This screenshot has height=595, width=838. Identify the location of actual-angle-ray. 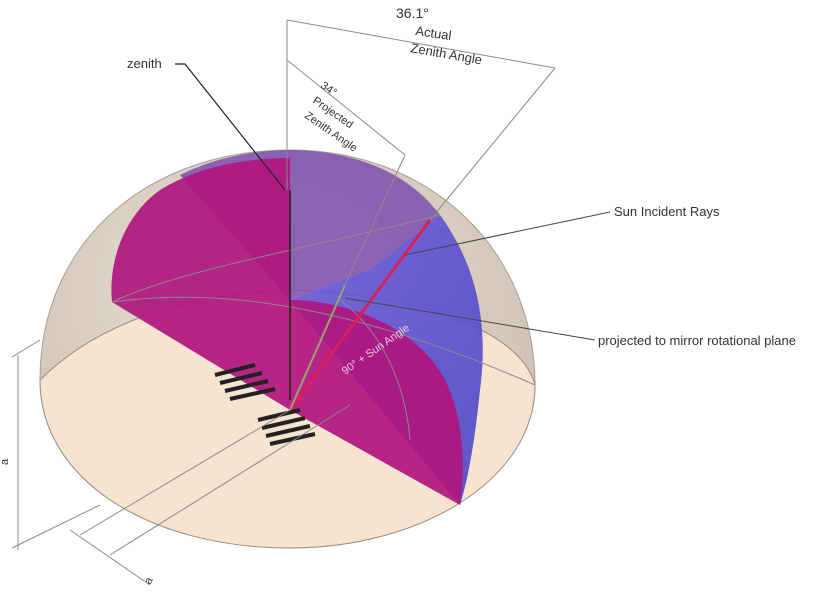
(492, 144).